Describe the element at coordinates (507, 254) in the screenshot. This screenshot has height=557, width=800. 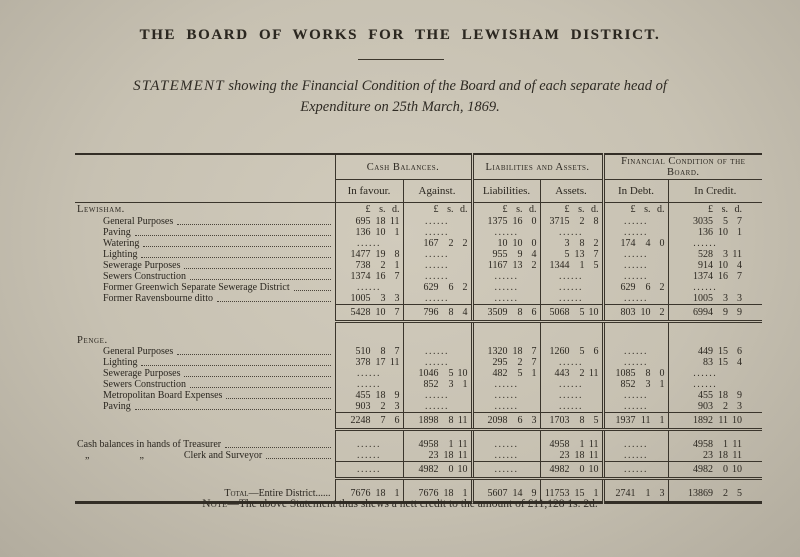
I see `currency-value: 955 9 4` at that location.